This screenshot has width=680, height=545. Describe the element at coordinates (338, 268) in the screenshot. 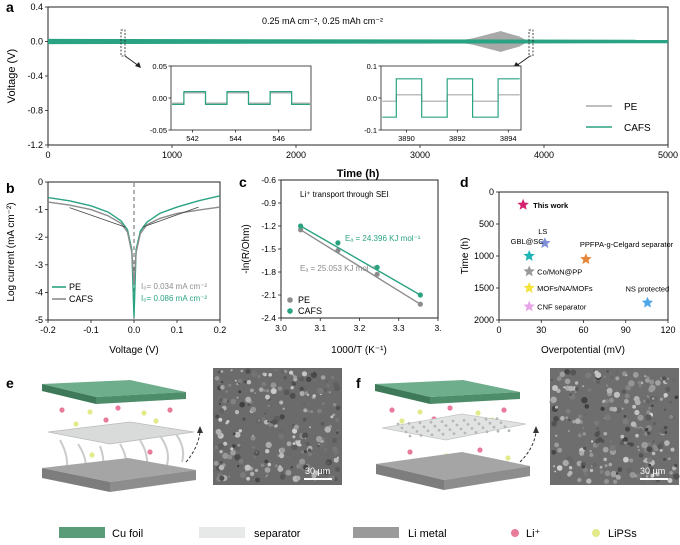

I see `ea-pe: Eₐ = 25.053 KJ mol⁻¹` at that location.